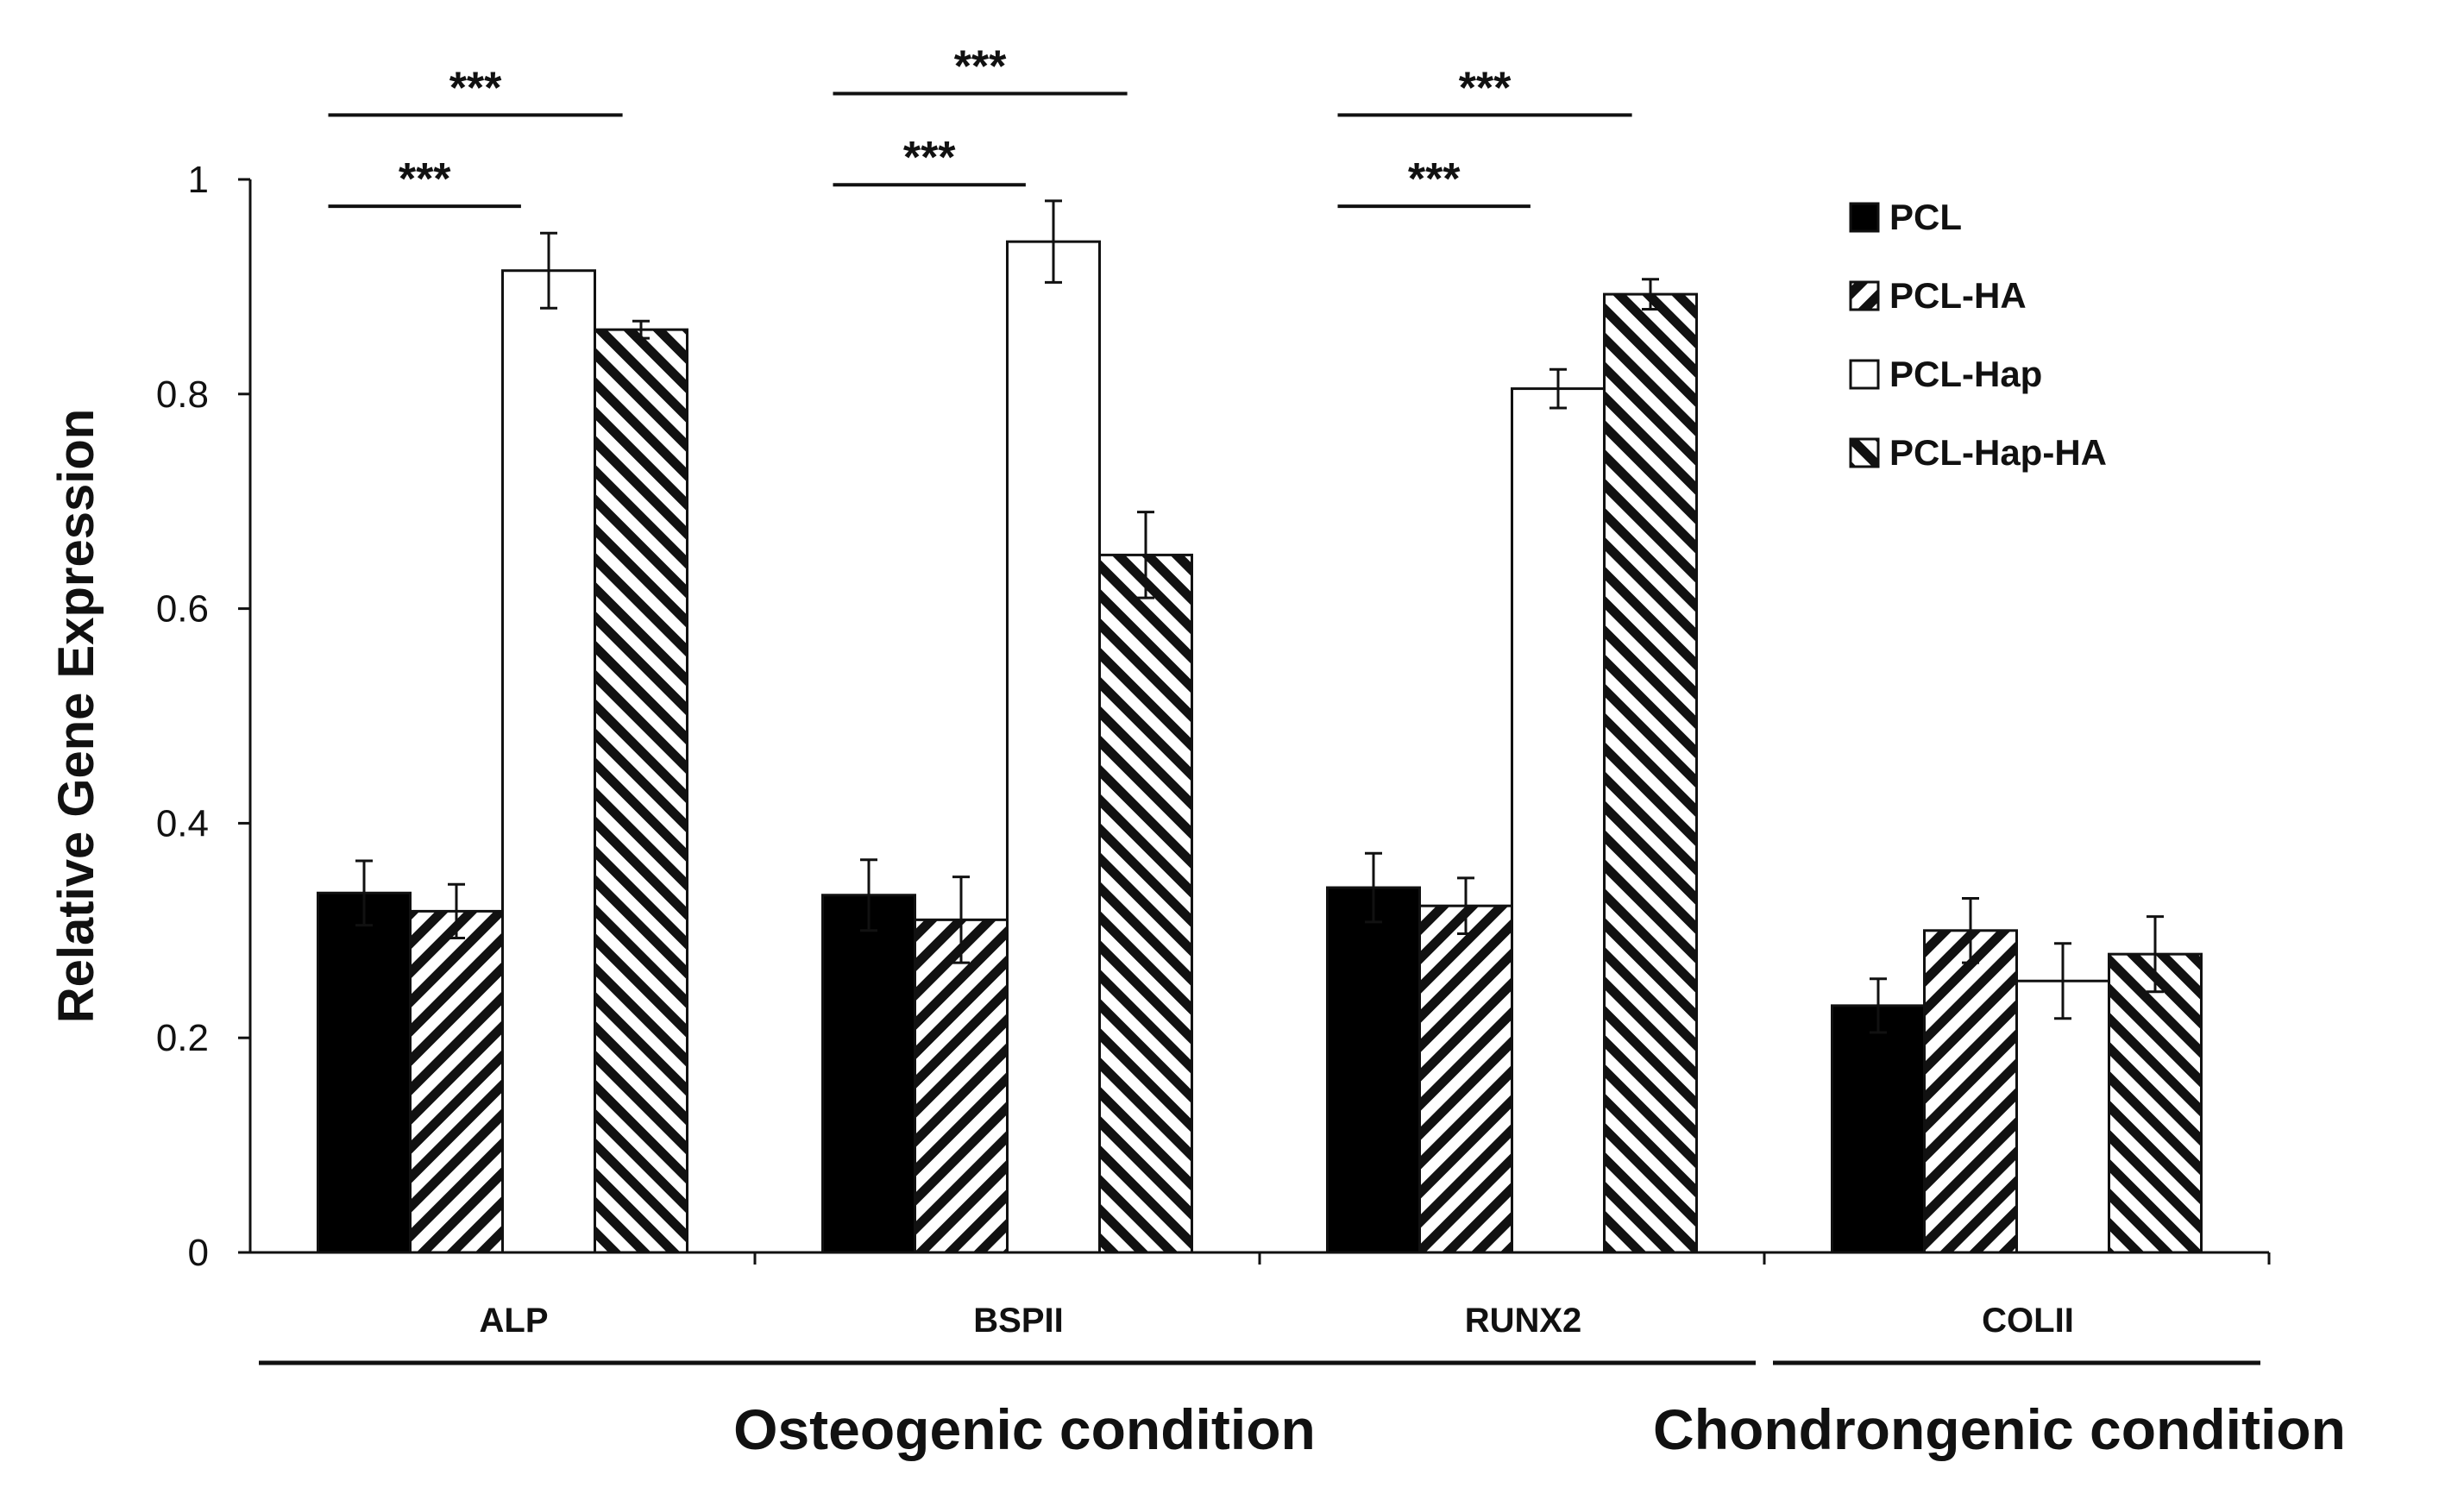 The image size is (2464, 1500). I want to click on legend-swatch-pcl-ha, so click(1864, 295).